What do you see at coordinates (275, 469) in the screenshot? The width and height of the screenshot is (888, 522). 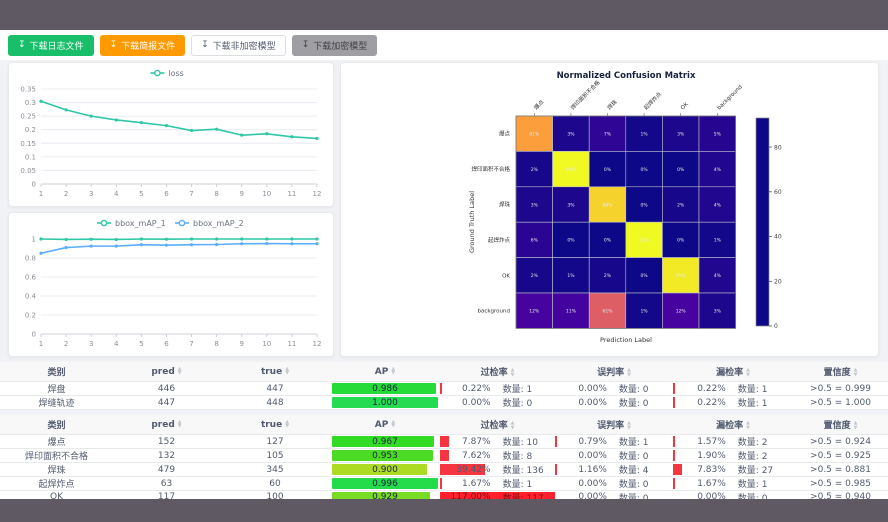 I see `true-cell: 345` at bounding box center [275, 469].